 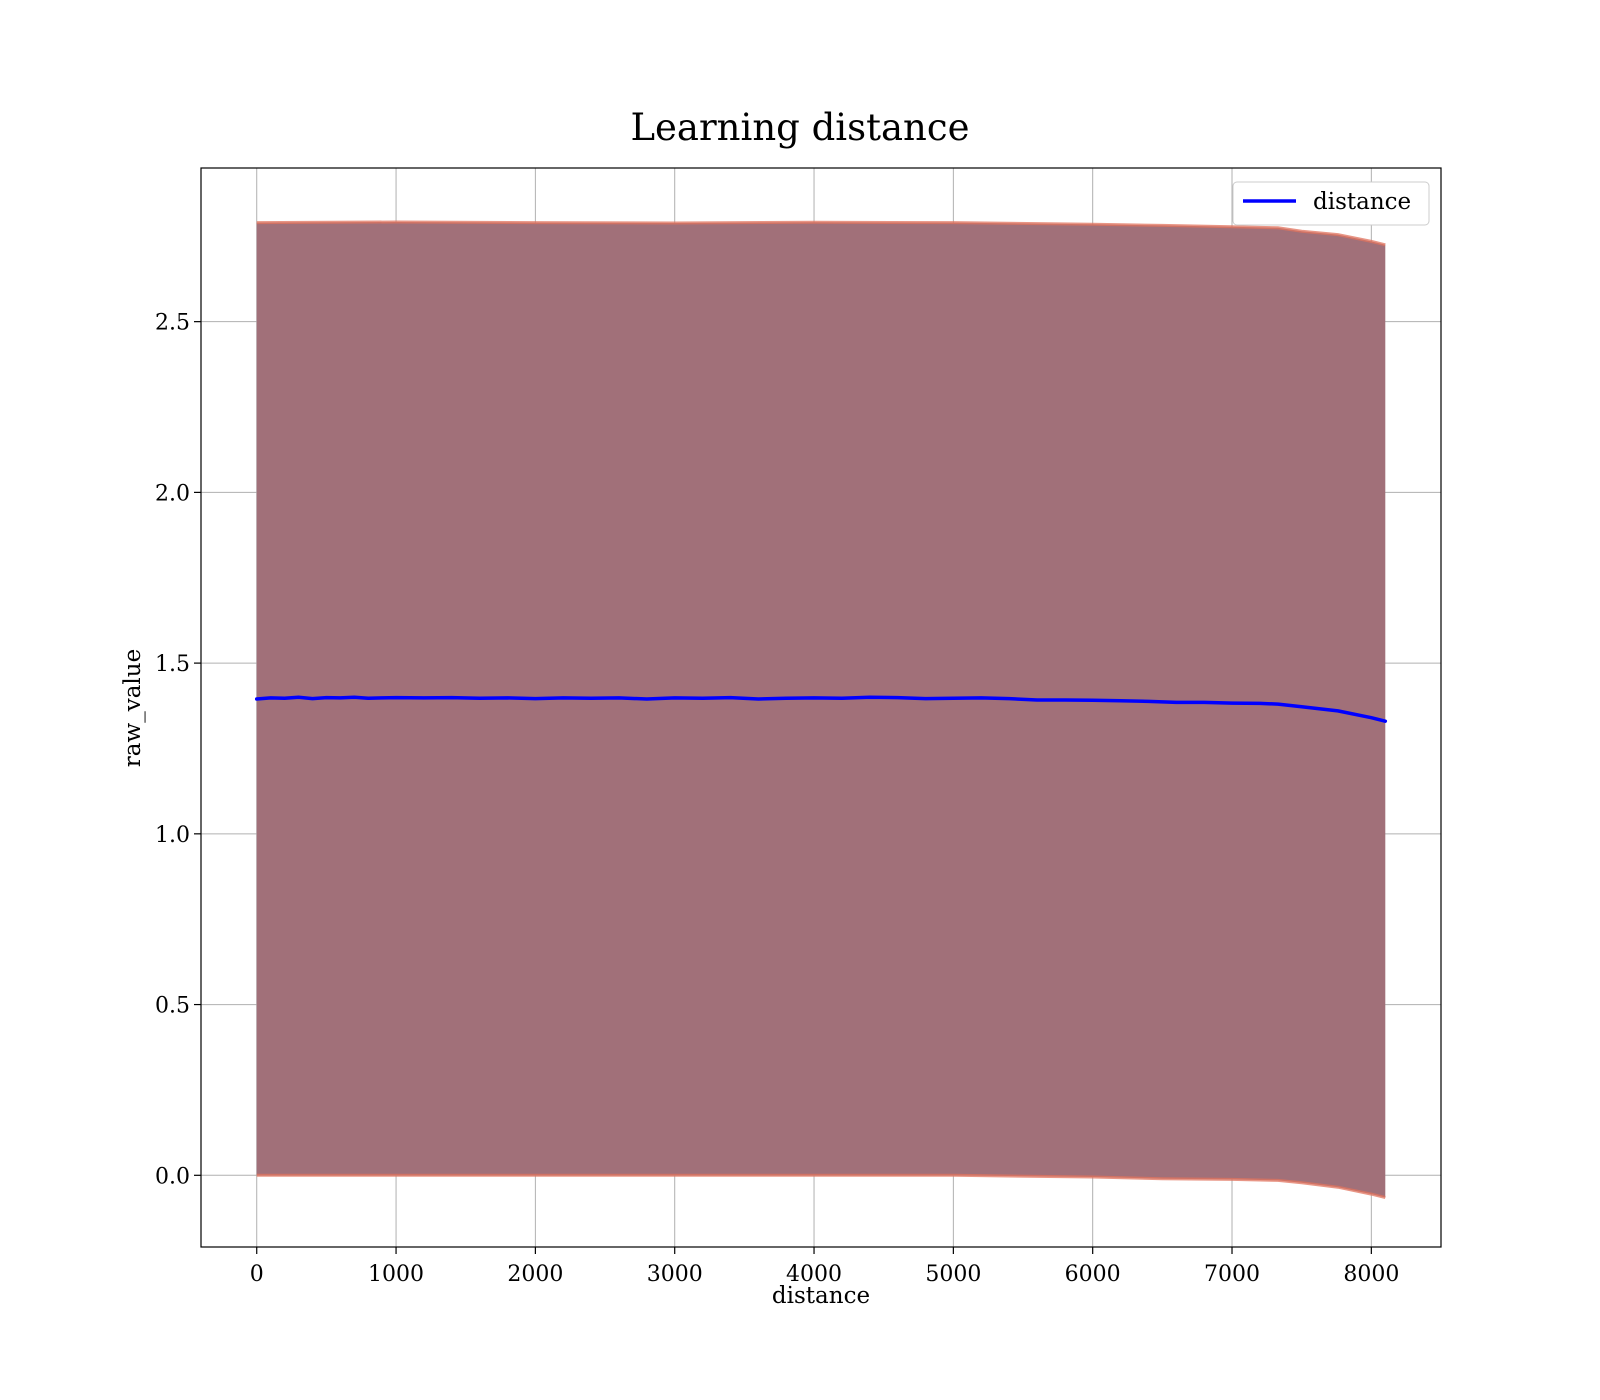 What do you see at coordinates (172, 1006) in the screenshot?
I see `y-tick-label: 0.5` at bounding box center [172, 1006].